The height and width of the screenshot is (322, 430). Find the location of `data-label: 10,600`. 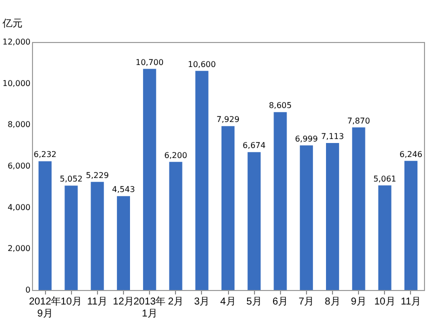

data-label: 10,600 is located at coordinates (202, 64).